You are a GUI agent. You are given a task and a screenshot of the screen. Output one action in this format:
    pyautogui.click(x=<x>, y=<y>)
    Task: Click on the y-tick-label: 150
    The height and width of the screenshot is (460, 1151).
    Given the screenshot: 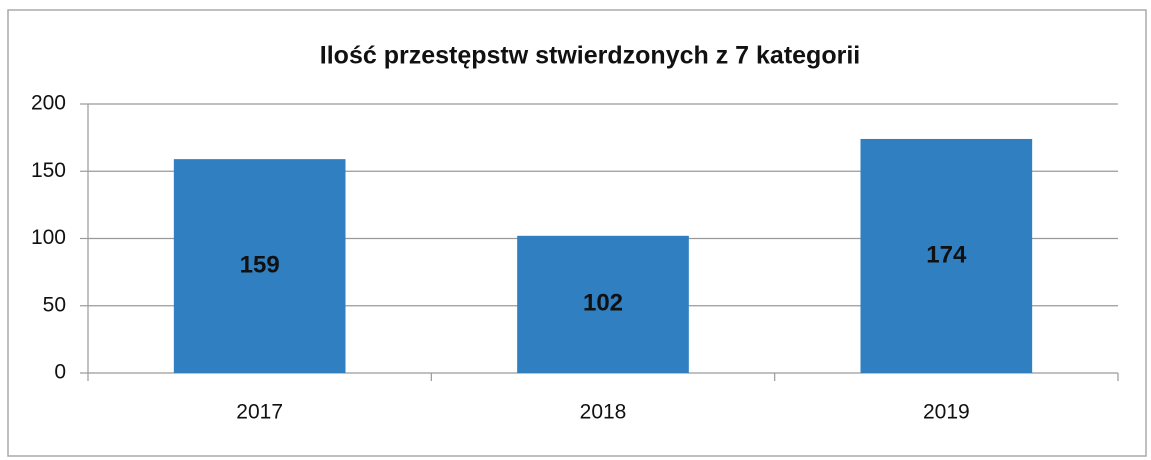 What is the action you would take?
    pyautogui.click(x=48, y=170)
    